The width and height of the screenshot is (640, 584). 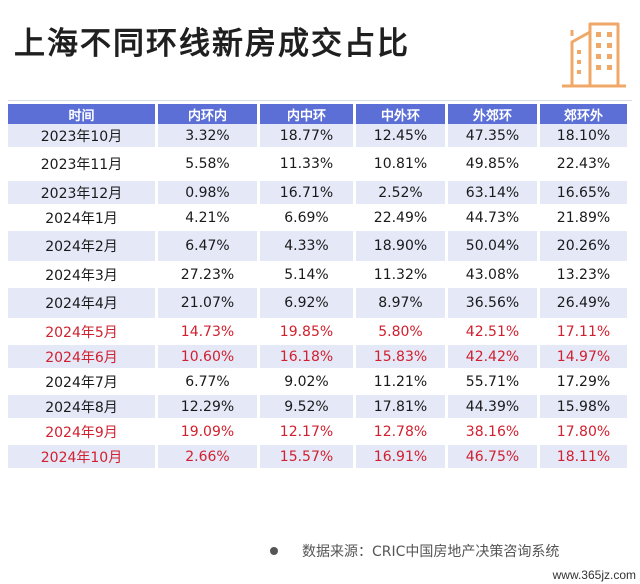 What do you see at coordinates (83, 457) in the screenshot?
I see `cell-time: 2024年10月` at bounding box center [83, 457].